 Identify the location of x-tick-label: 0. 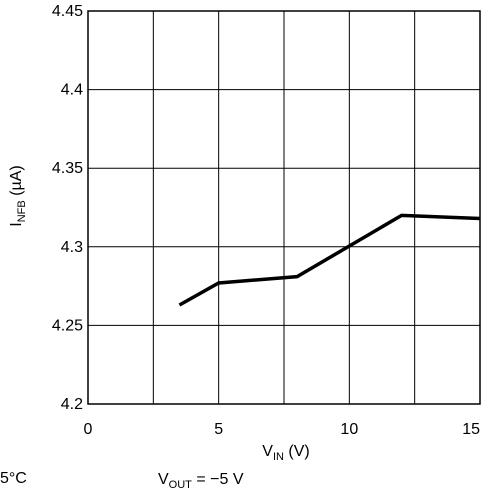
(88, 429).